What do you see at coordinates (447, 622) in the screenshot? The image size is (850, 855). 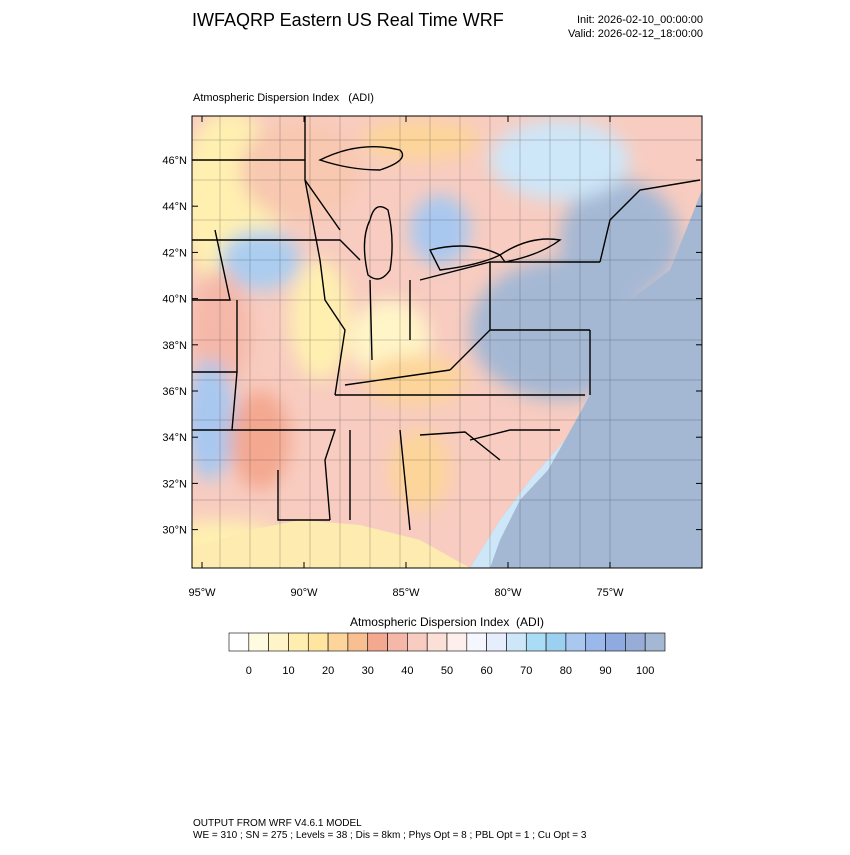 I see `colorbar-title: Atmospheric Dispersion Index (ADI)` at bounding box center [447, 622].